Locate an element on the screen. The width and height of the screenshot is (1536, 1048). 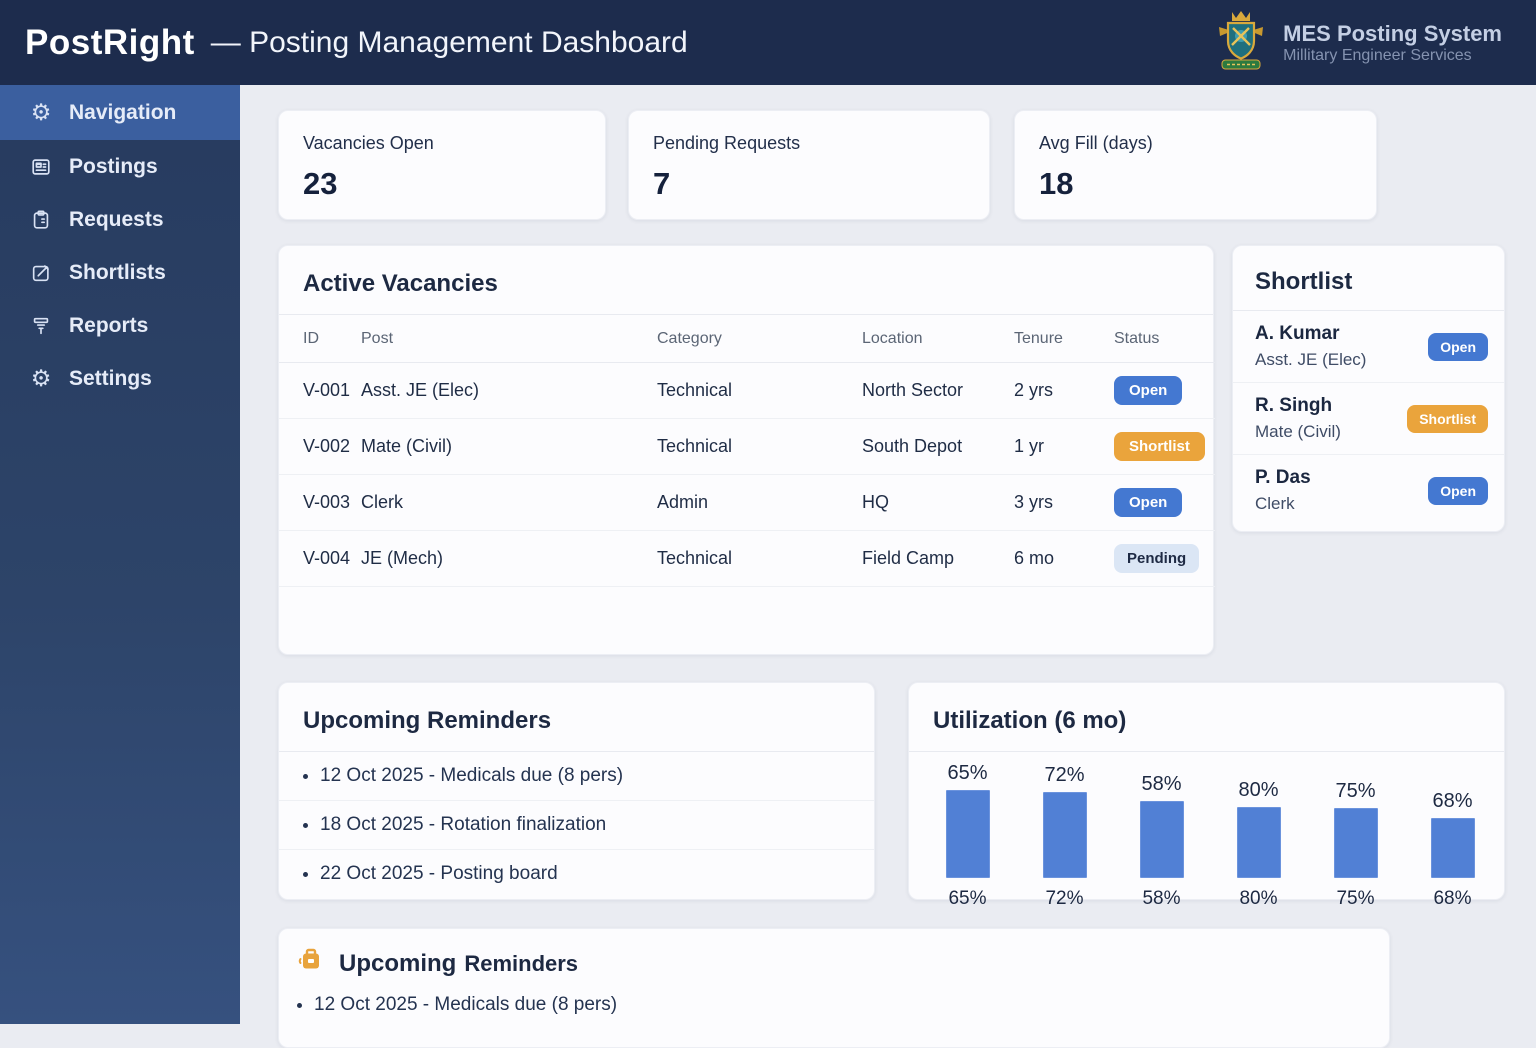
gear-icon: ⚙ is located at coordinates (41, 378).